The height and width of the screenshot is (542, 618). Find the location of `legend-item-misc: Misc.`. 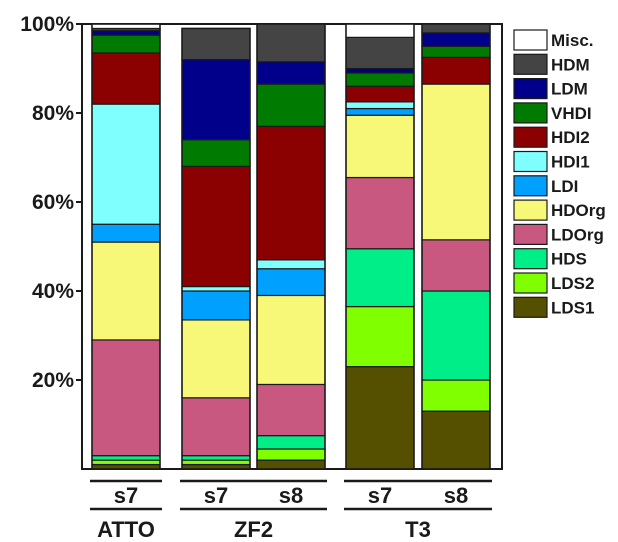

legend-item-misc: Misc. is located at coordinates (553, 40).